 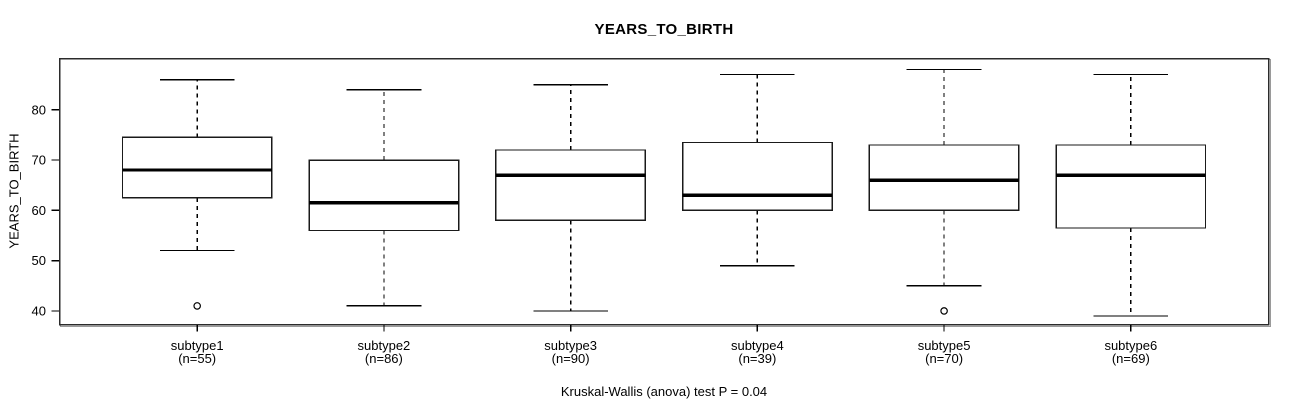 What do you see at coordinates (944, 358) in the screenshot?
I see `x-category-count-label: (n=70)` at bounding box center [944, 358].